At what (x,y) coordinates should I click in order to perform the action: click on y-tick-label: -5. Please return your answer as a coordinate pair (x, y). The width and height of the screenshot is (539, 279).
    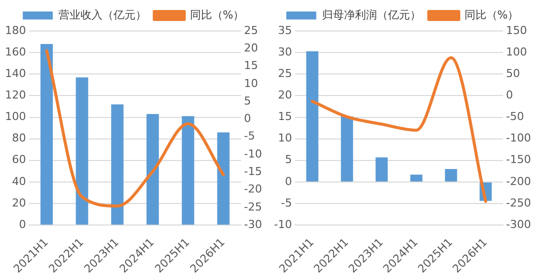
    Looking at the image, I should click on (286, 203).